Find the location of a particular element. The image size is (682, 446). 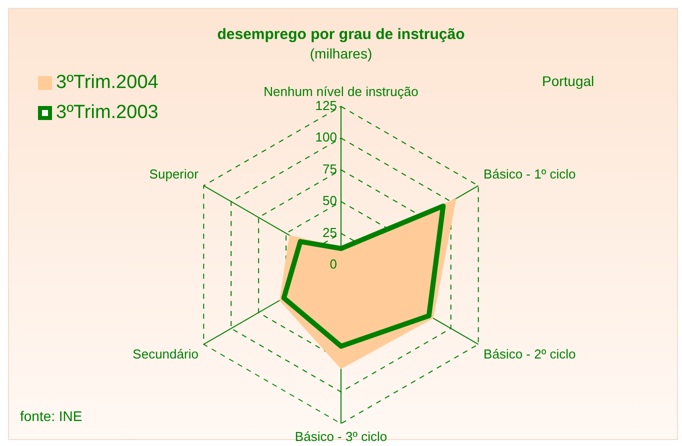

chart-subtitle: (milhares) is located at coordinates (341, 53).